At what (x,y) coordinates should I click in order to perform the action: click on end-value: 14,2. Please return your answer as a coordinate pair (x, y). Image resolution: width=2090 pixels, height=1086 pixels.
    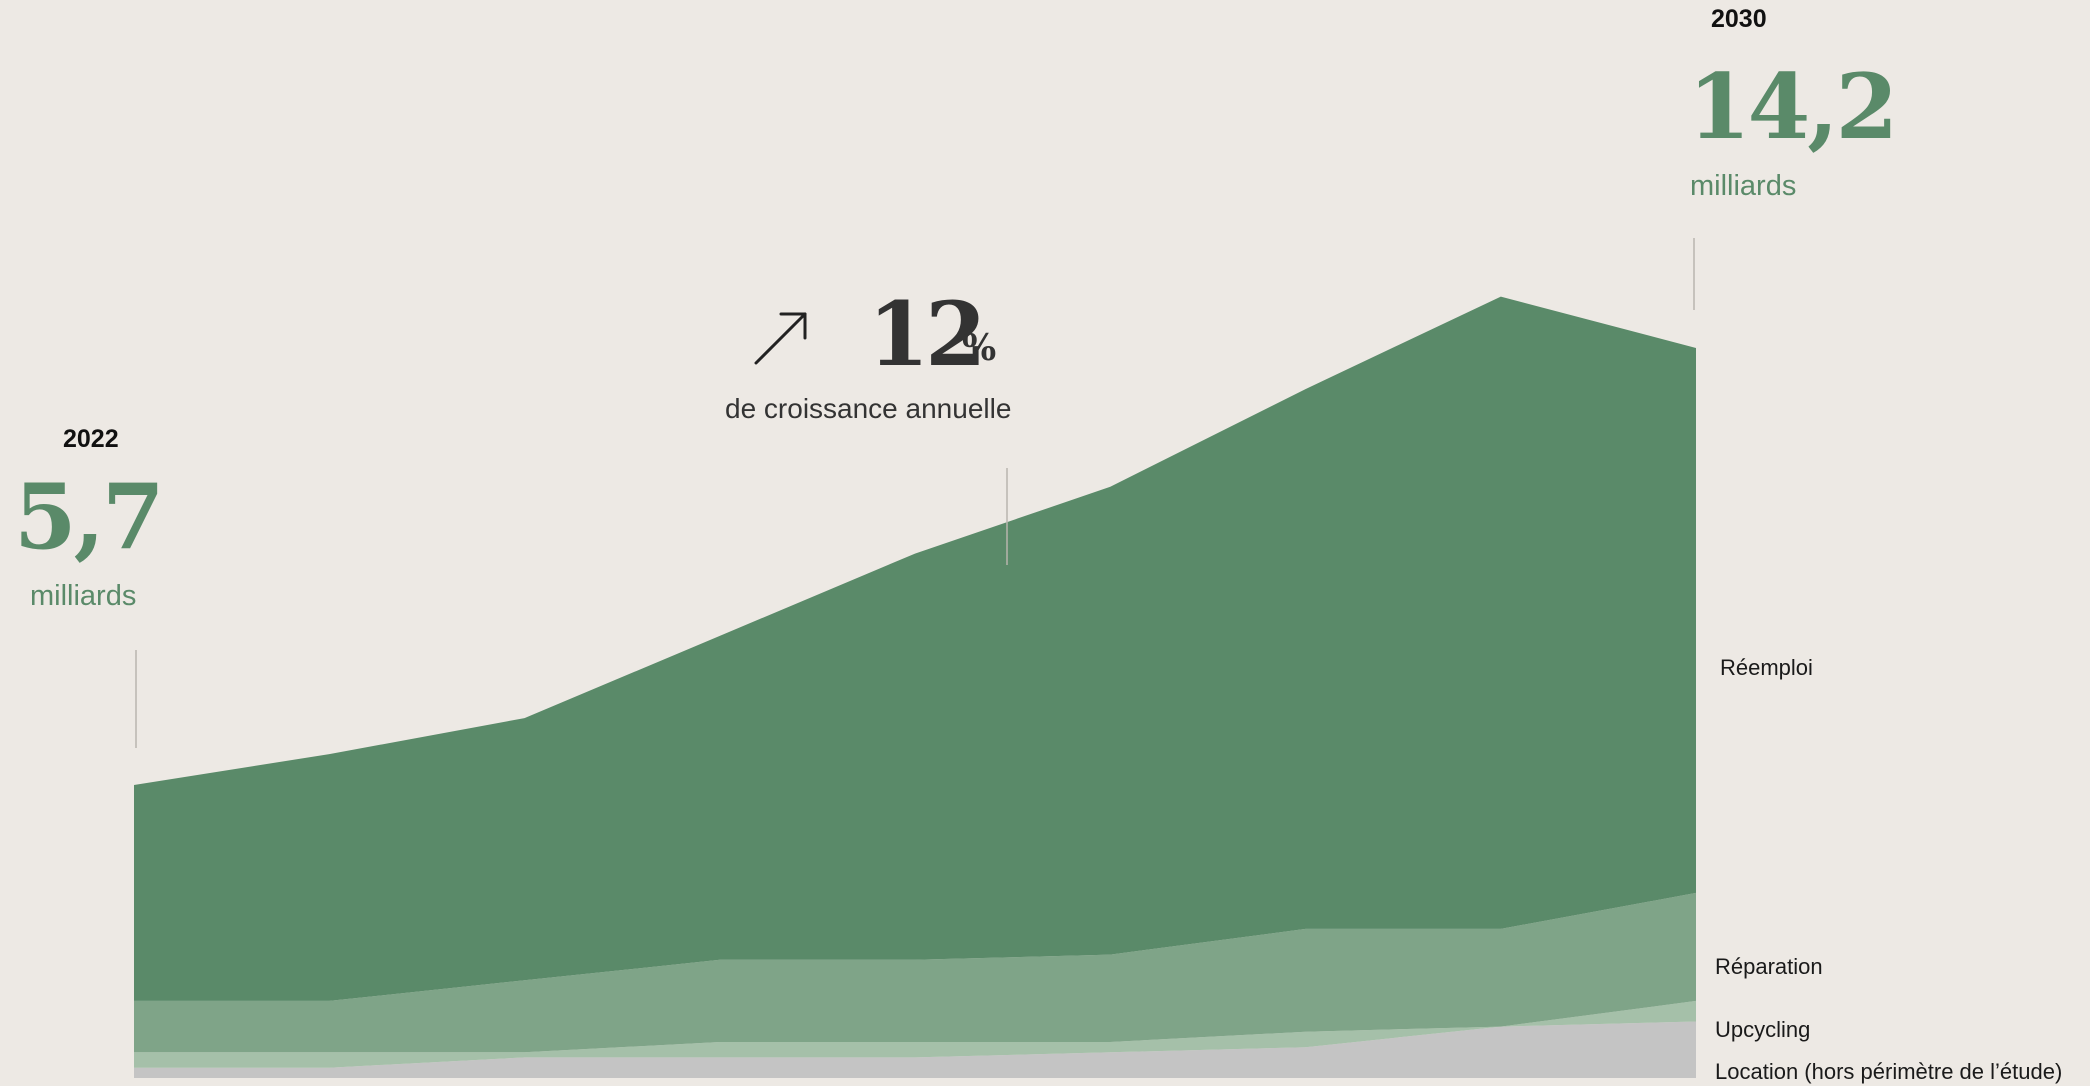
    Looking at the image, I should click on (1793, 107).